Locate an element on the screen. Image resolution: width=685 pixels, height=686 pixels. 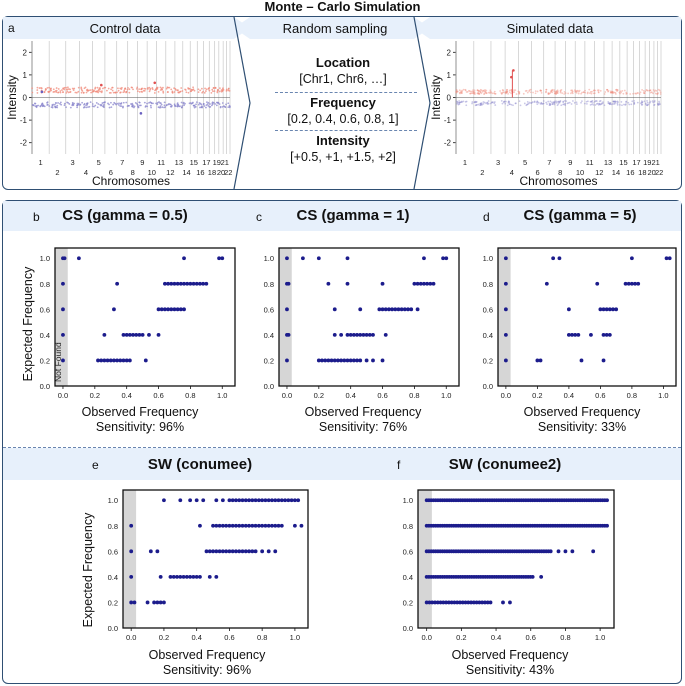
chromosome-label: 19 is located at coordinates (647, 162).